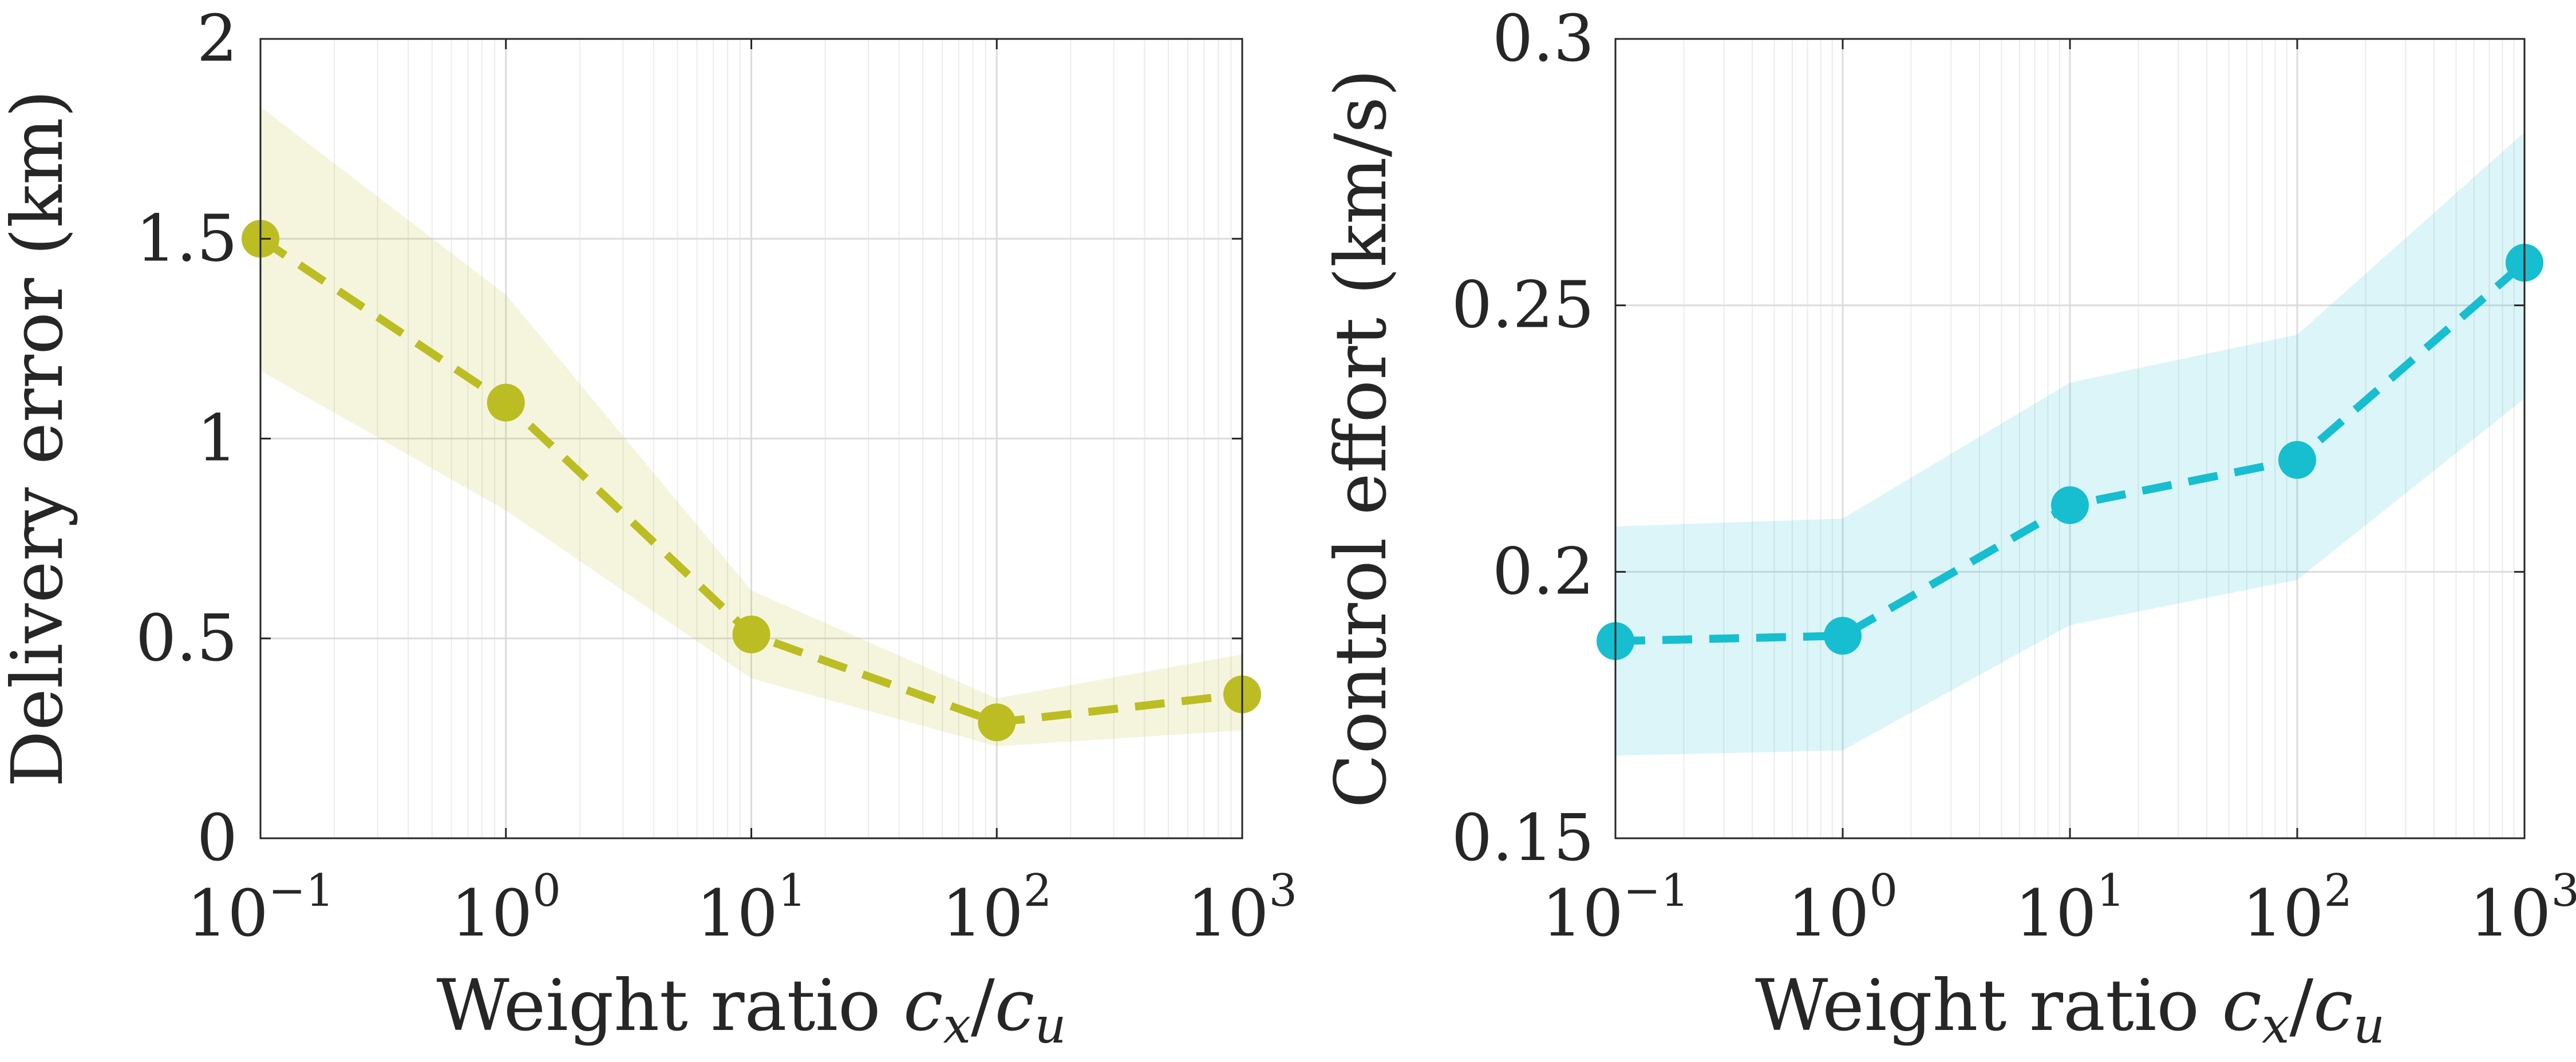  Describe the element at coordinates (187, 238) in the screenshot. I see `y-tick-label: 1.5` at that location.